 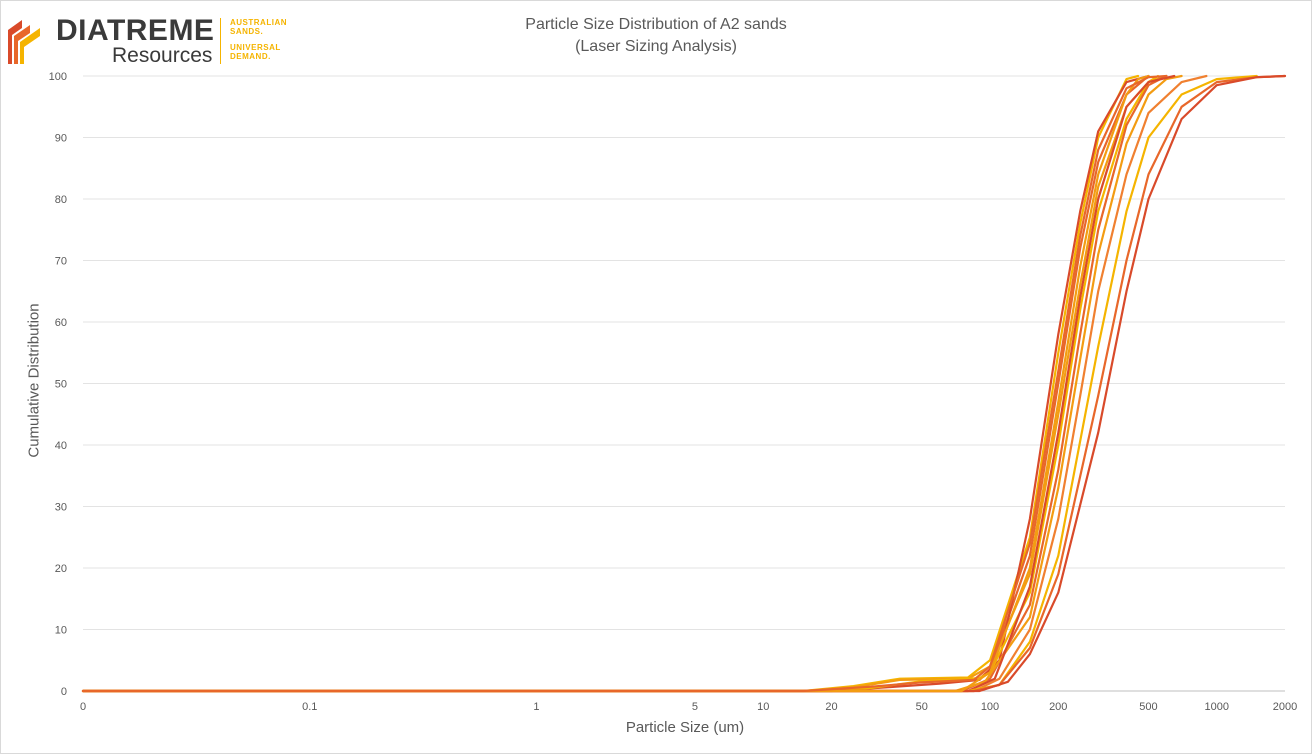 What do you see at coordinates (688, 707) in the screenshot?
I see `x-tick-labels: 0 0.1 1 5 10 20 50 100 200 500 1000 2000` at bounding box center [688, 707].